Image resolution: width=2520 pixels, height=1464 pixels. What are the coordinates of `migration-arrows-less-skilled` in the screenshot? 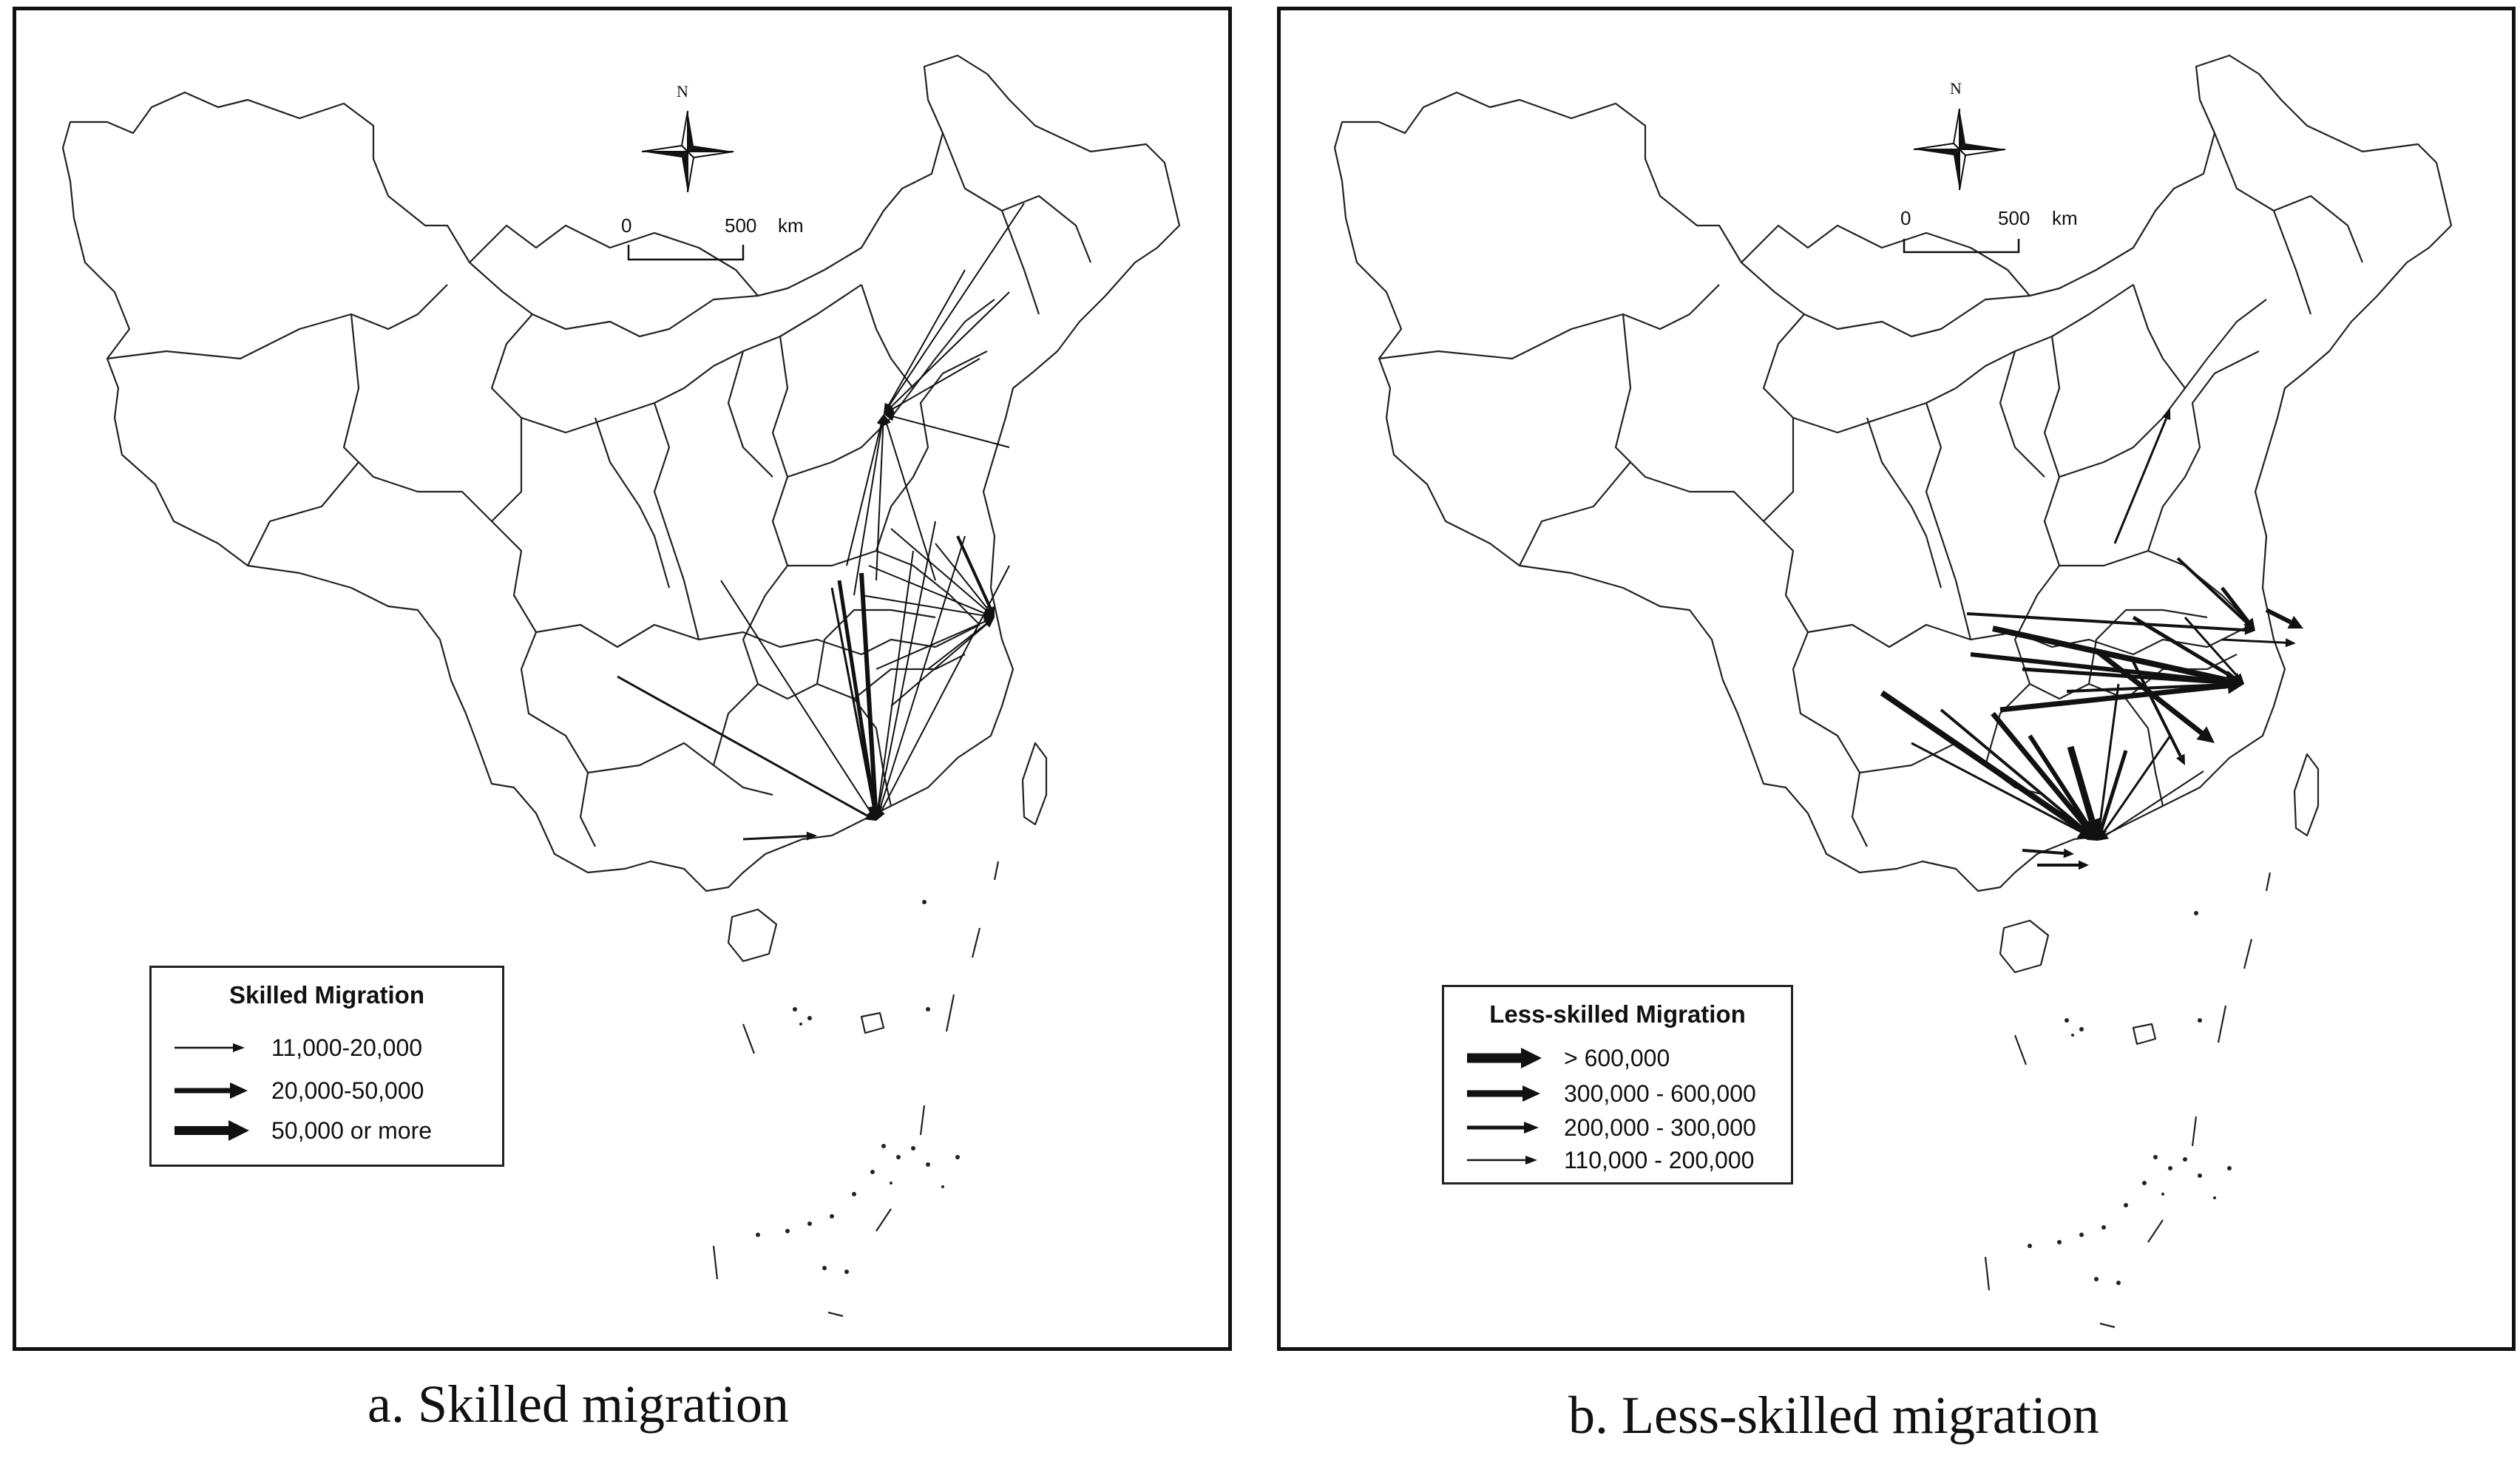 It's located at (2092, 639).